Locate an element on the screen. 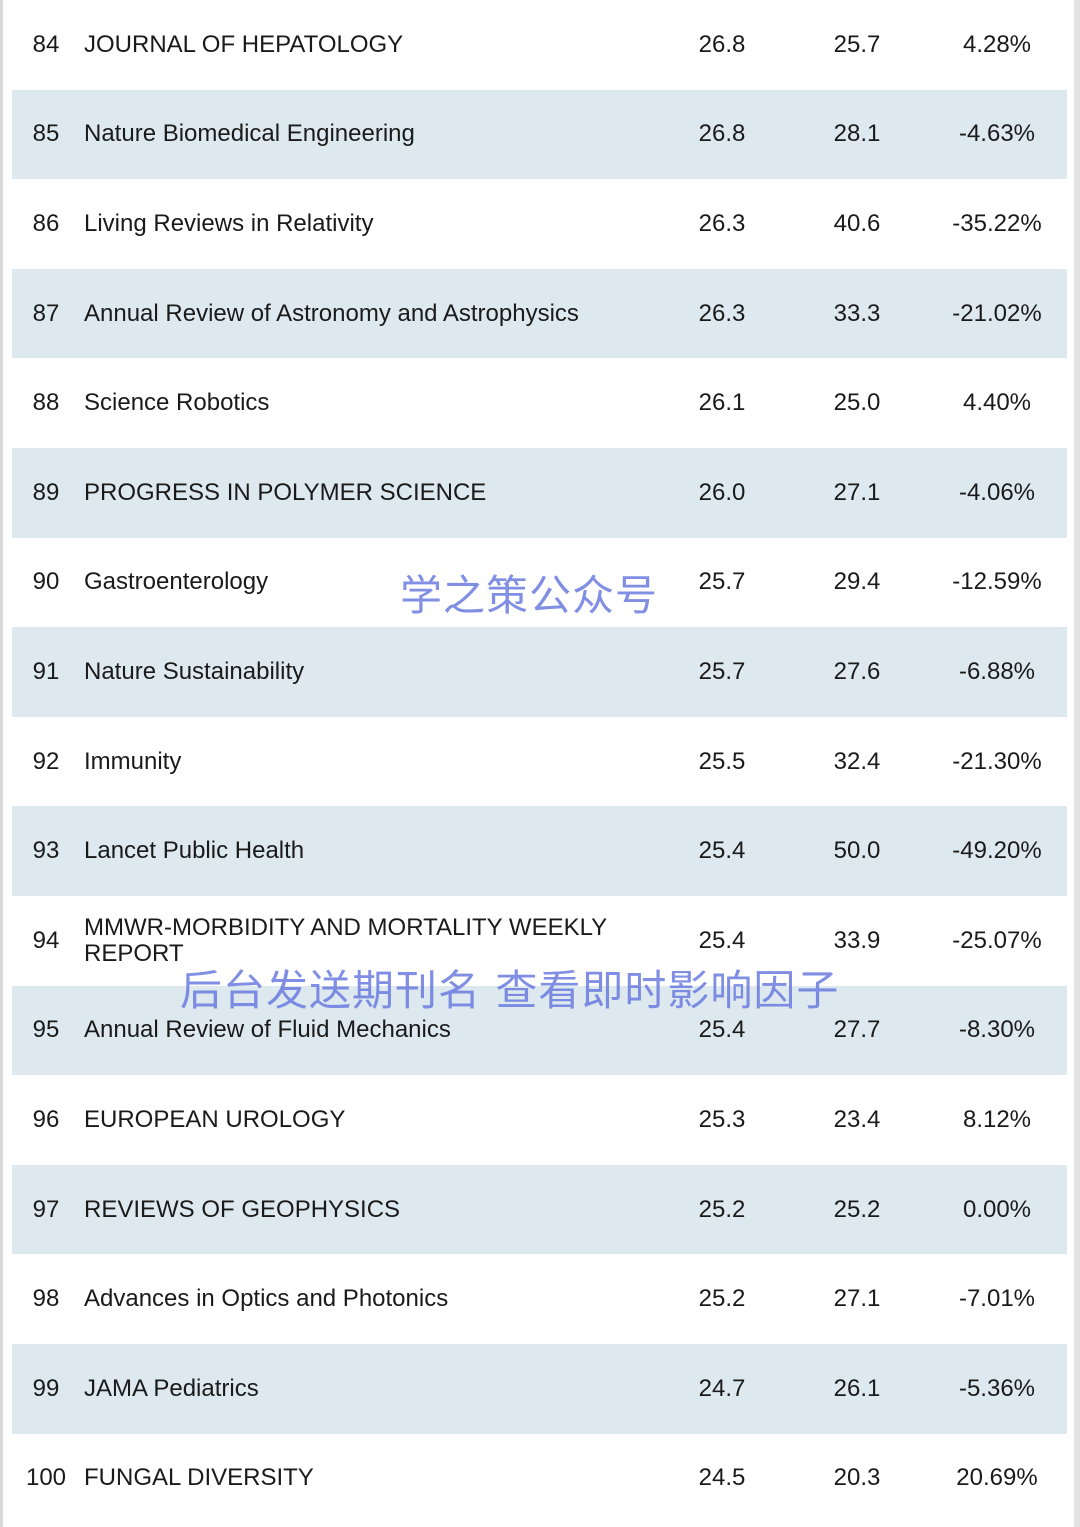 The image size is (1080, 1527). rank-cell: 92 is located at coordinates (46, 761).